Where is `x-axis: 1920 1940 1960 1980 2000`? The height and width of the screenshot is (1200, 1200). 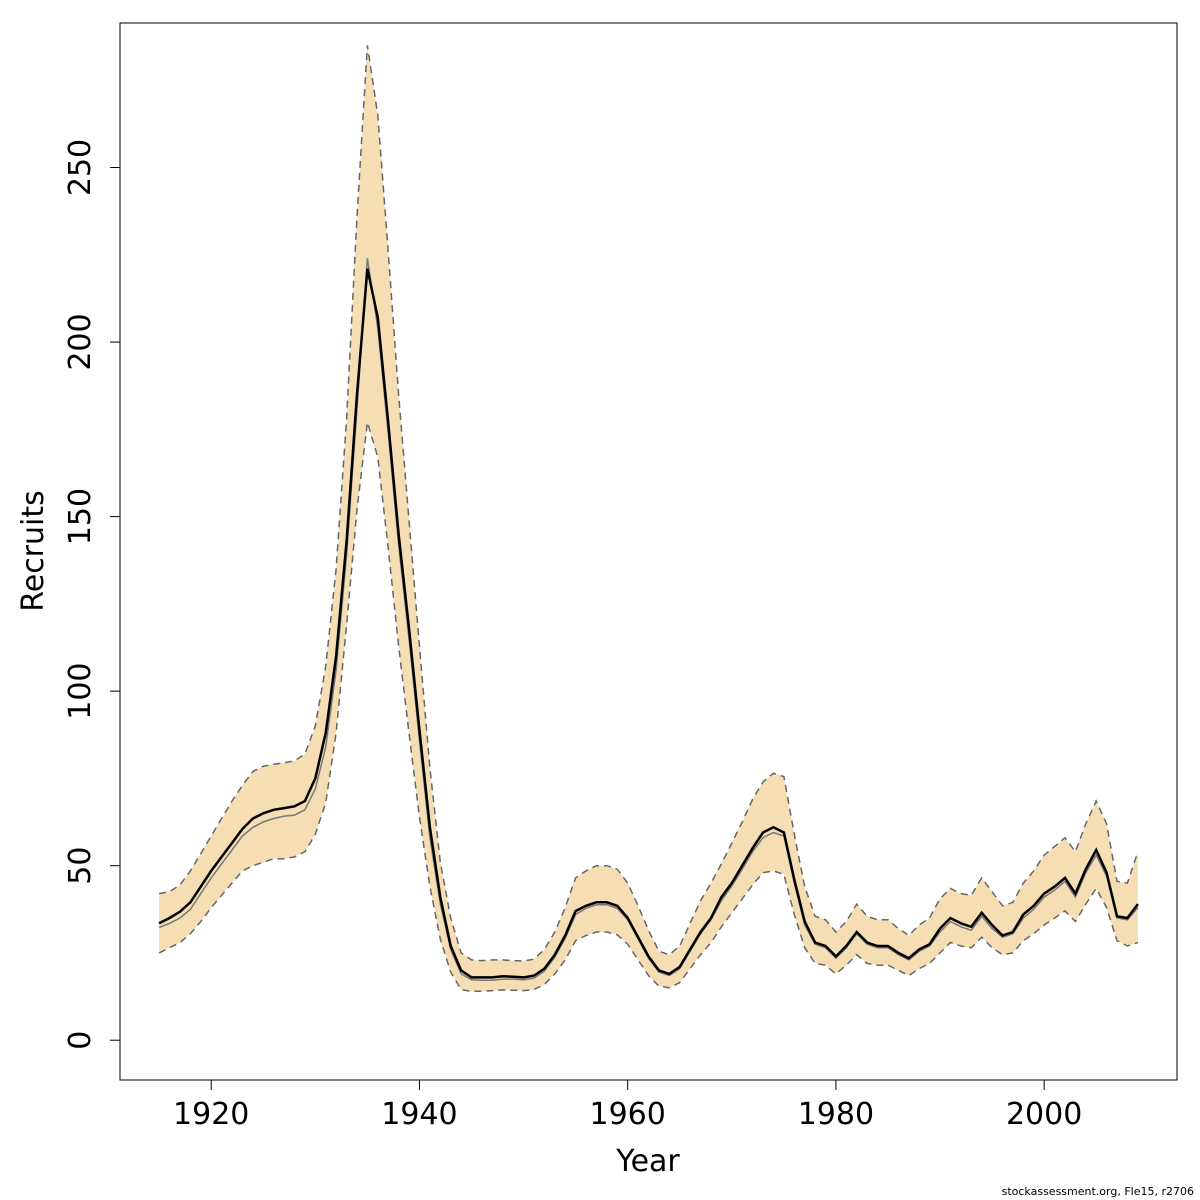
x-axis: 1920 1940 1960 1980 2000 is located at coordinates (627, 1105).